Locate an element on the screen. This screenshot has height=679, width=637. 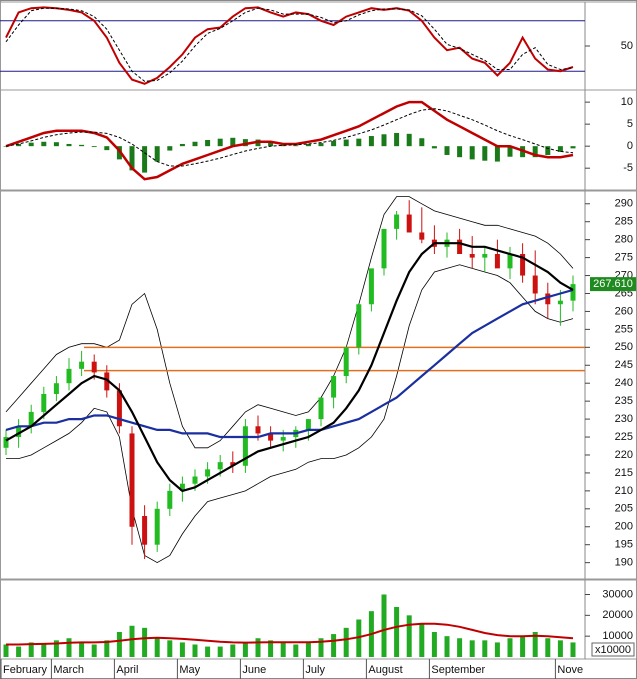
y-tick-label: 275 is located at coordinates (624, 258).